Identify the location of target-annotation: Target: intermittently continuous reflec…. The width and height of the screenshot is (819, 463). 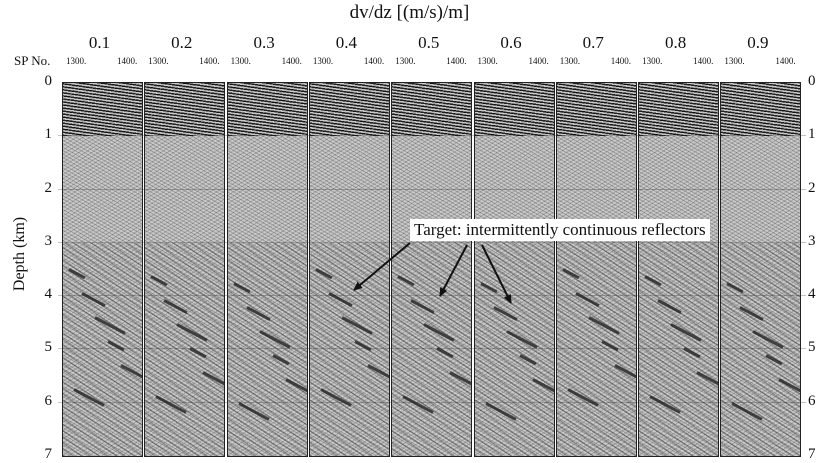
(560, 230).